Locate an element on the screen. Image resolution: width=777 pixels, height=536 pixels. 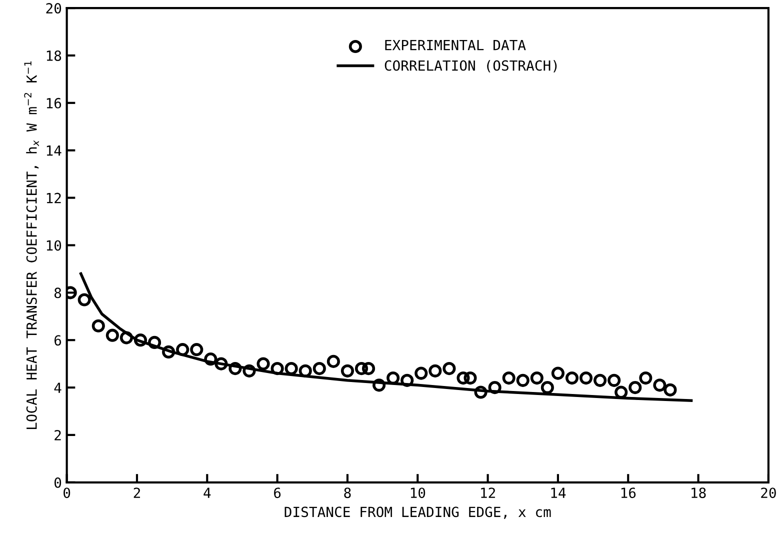
y-tick-label: 6 is located at coordinates (58, 340).